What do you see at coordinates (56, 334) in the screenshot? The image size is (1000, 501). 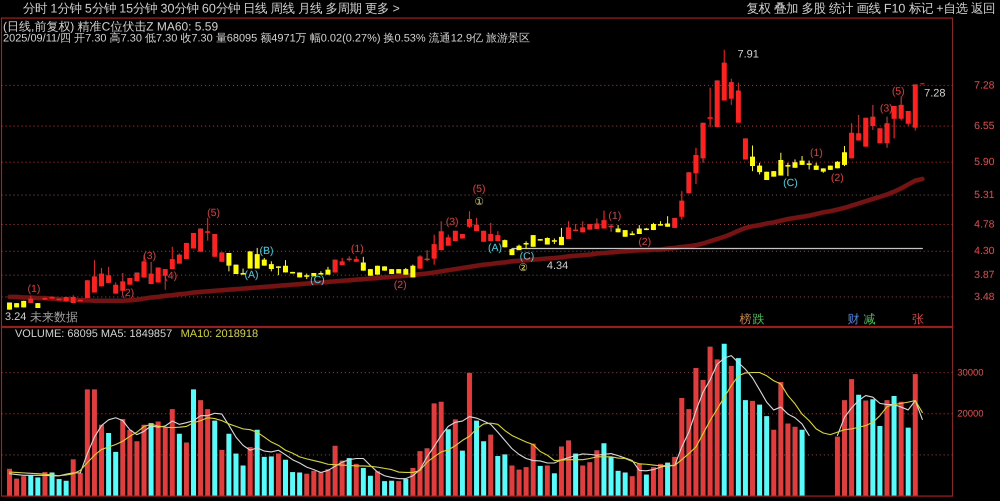 I see `chart-title: VOLUME: 68095` at bounding box center [56, 334].